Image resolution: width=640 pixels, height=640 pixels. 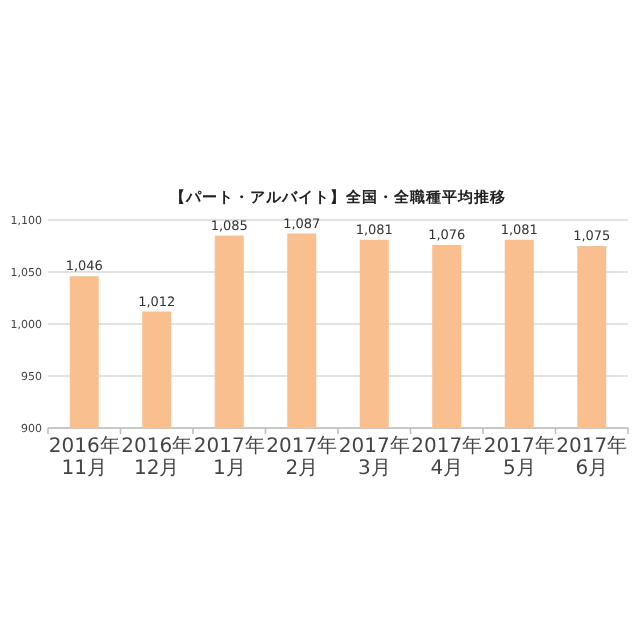 I want to click on x-tick-label: 2016年11月, so click(x=84, y=458).